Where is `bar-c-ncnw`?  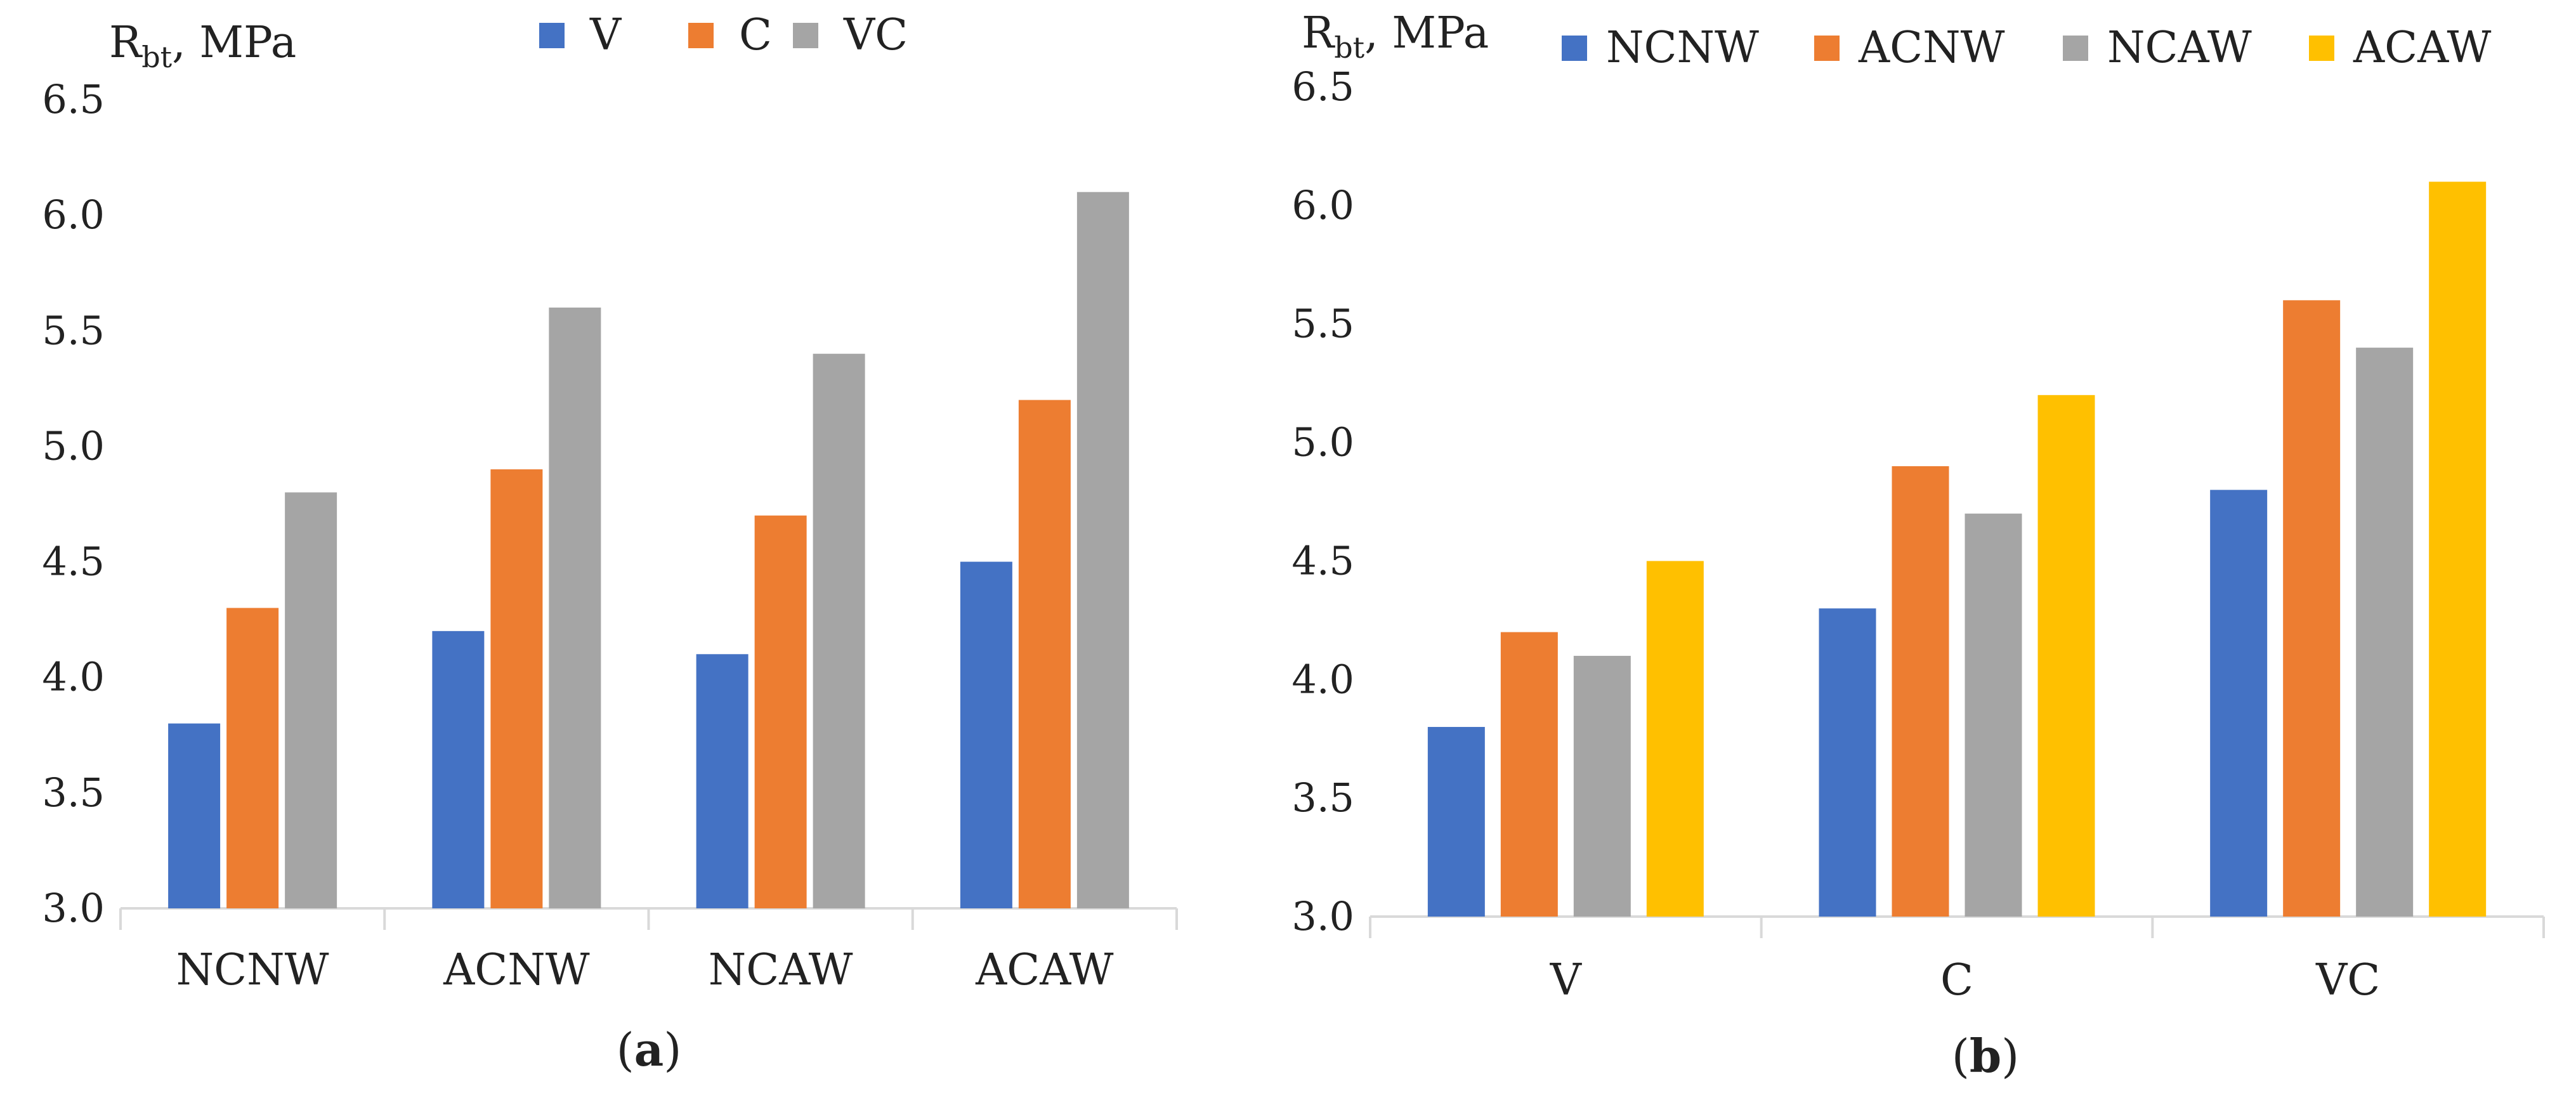 bar-c-ncnw is located at coordinates (253, 758).